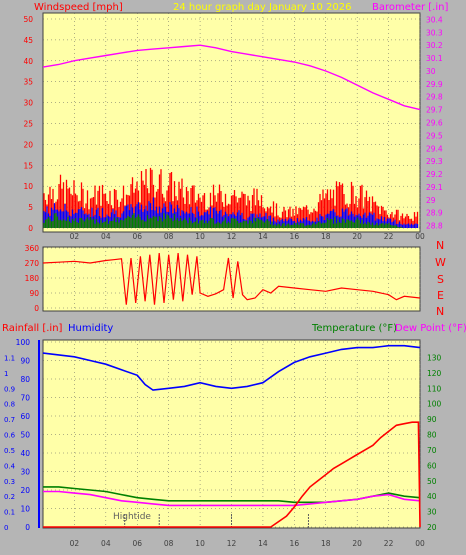  Describe the element at coordinates (9, 482) in the screenshot. I see `rainfall-y-tick-label: 0.3` at that location.